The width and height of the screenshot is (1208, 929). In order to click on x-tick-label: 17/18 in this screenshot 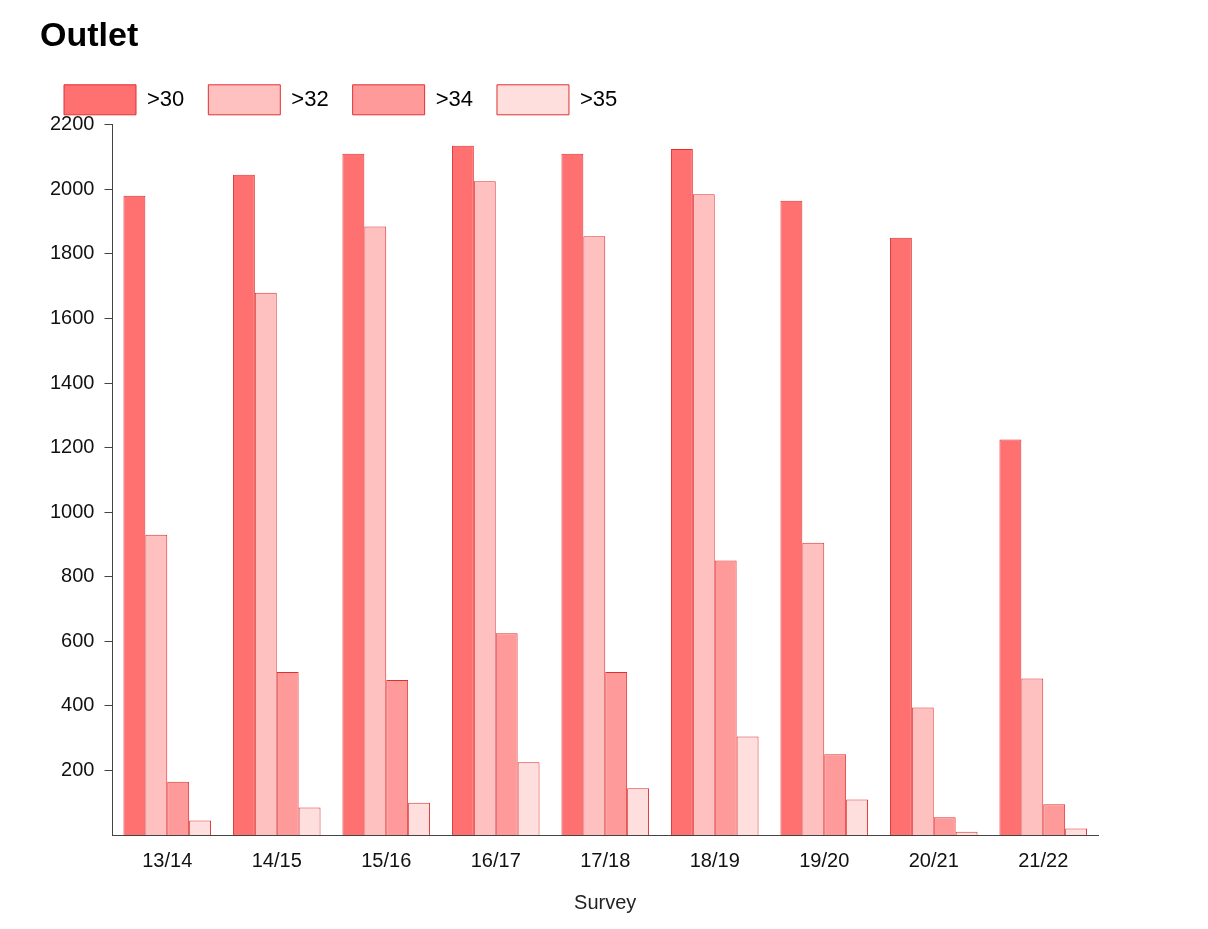, I will do `click(605, 859)`.